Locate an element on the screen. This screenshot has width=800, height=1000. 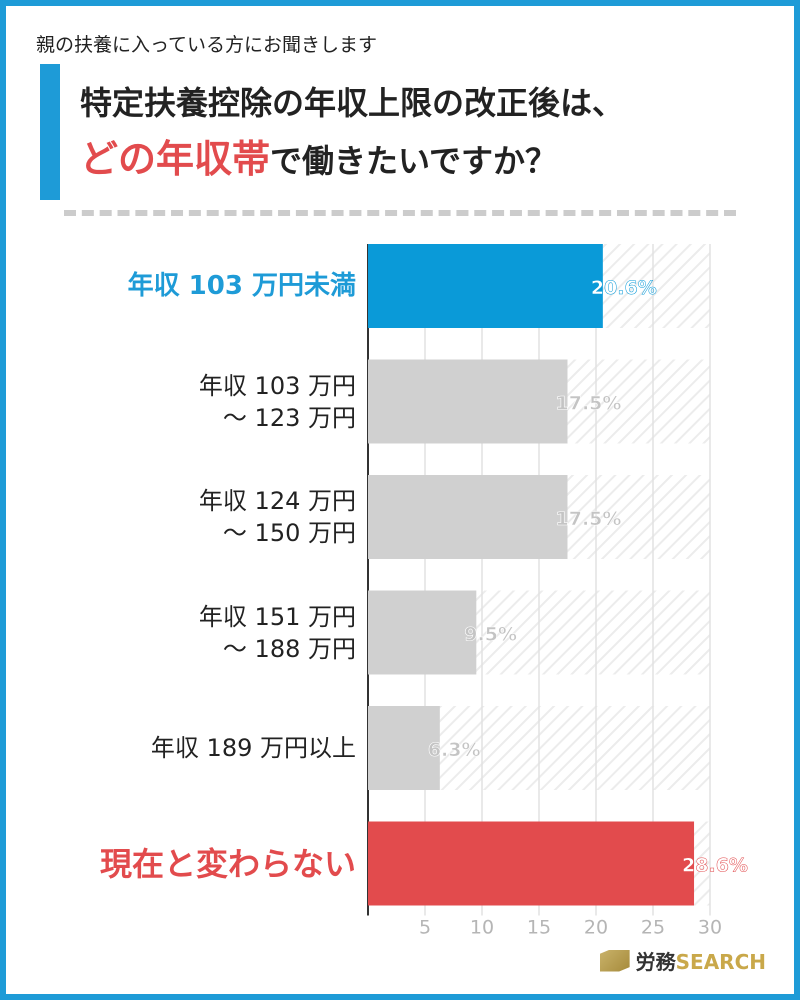
x-tick-label: 20 is located at coordinates (596, 928).